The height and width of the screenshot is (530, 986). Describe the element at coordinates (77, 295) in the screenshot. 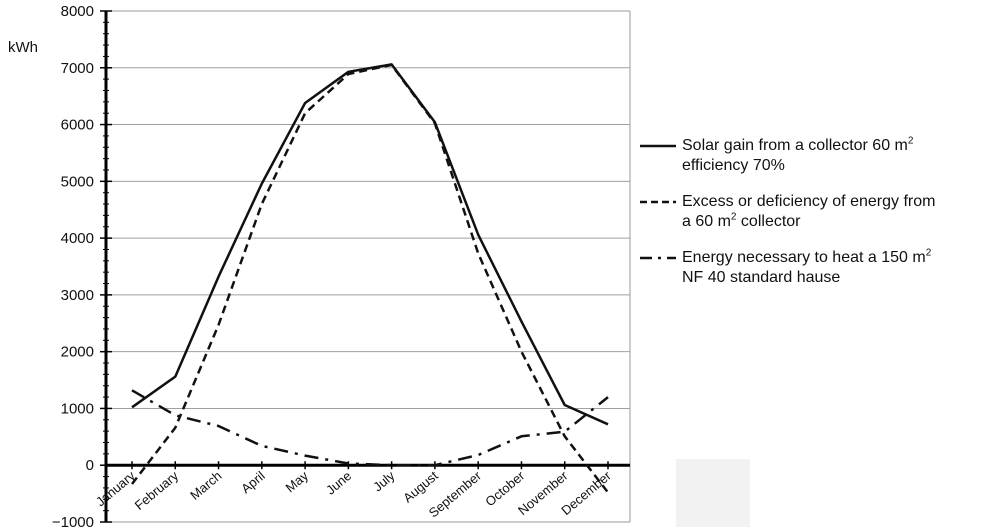

I see `y-tick-label: 3000` at that location.